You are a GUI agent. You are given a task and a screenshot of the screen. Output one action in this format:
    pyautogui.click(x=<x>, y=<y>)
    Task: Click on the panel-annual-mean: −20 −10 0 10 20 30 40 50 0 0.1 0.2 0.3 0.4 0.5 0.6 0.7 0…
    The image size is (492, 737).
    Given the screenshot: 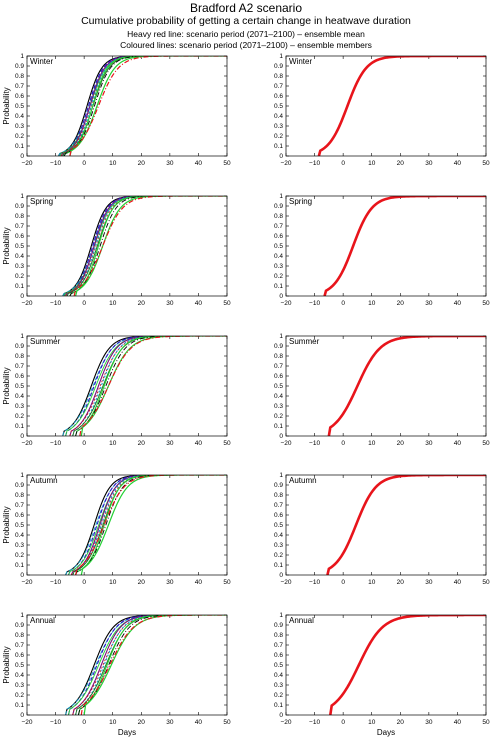 What is the action you would take?
    pyautogui.click(x=382, y=674)
    